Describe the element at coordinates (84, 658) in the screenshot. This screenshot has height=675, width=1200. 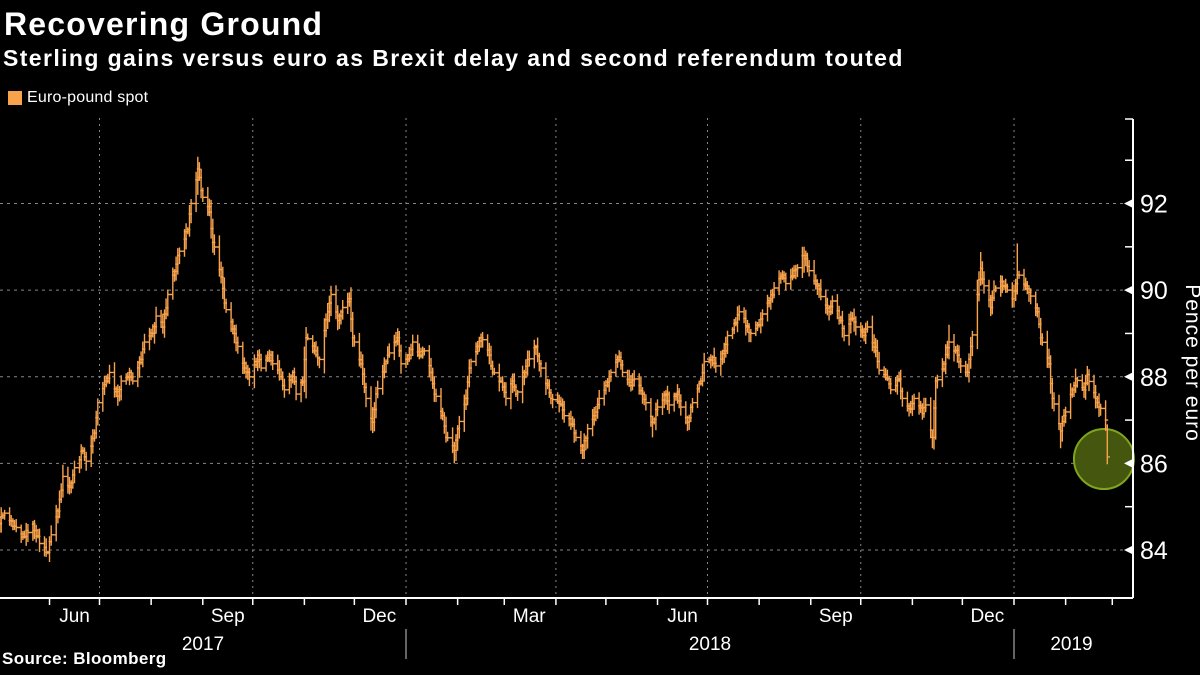
I see `source-credit: Source: Bloomberg` at that location.